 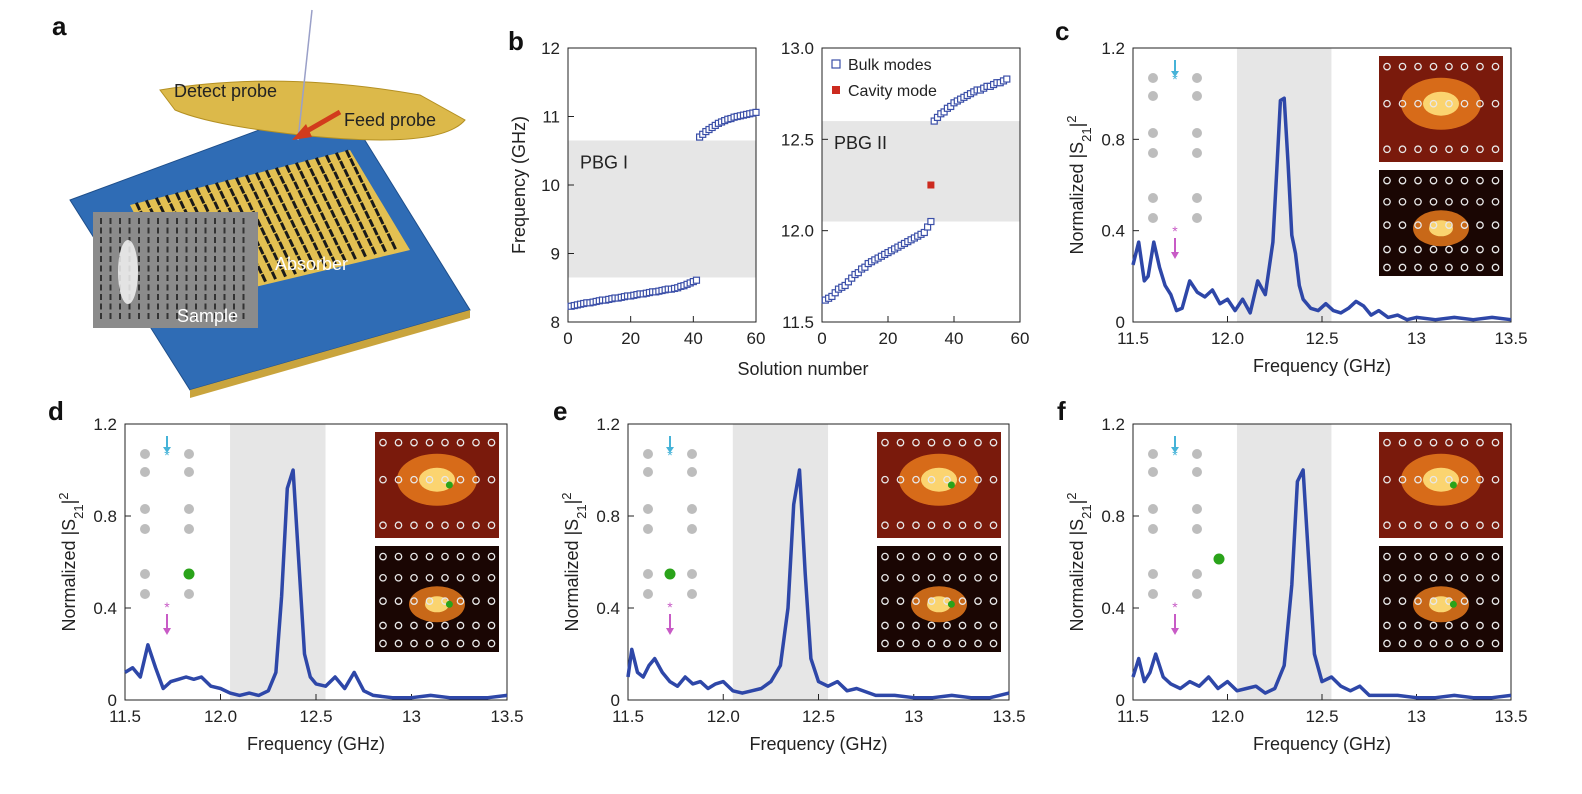 I want to click on e-schematic-rod, so click(x=648, y=509).